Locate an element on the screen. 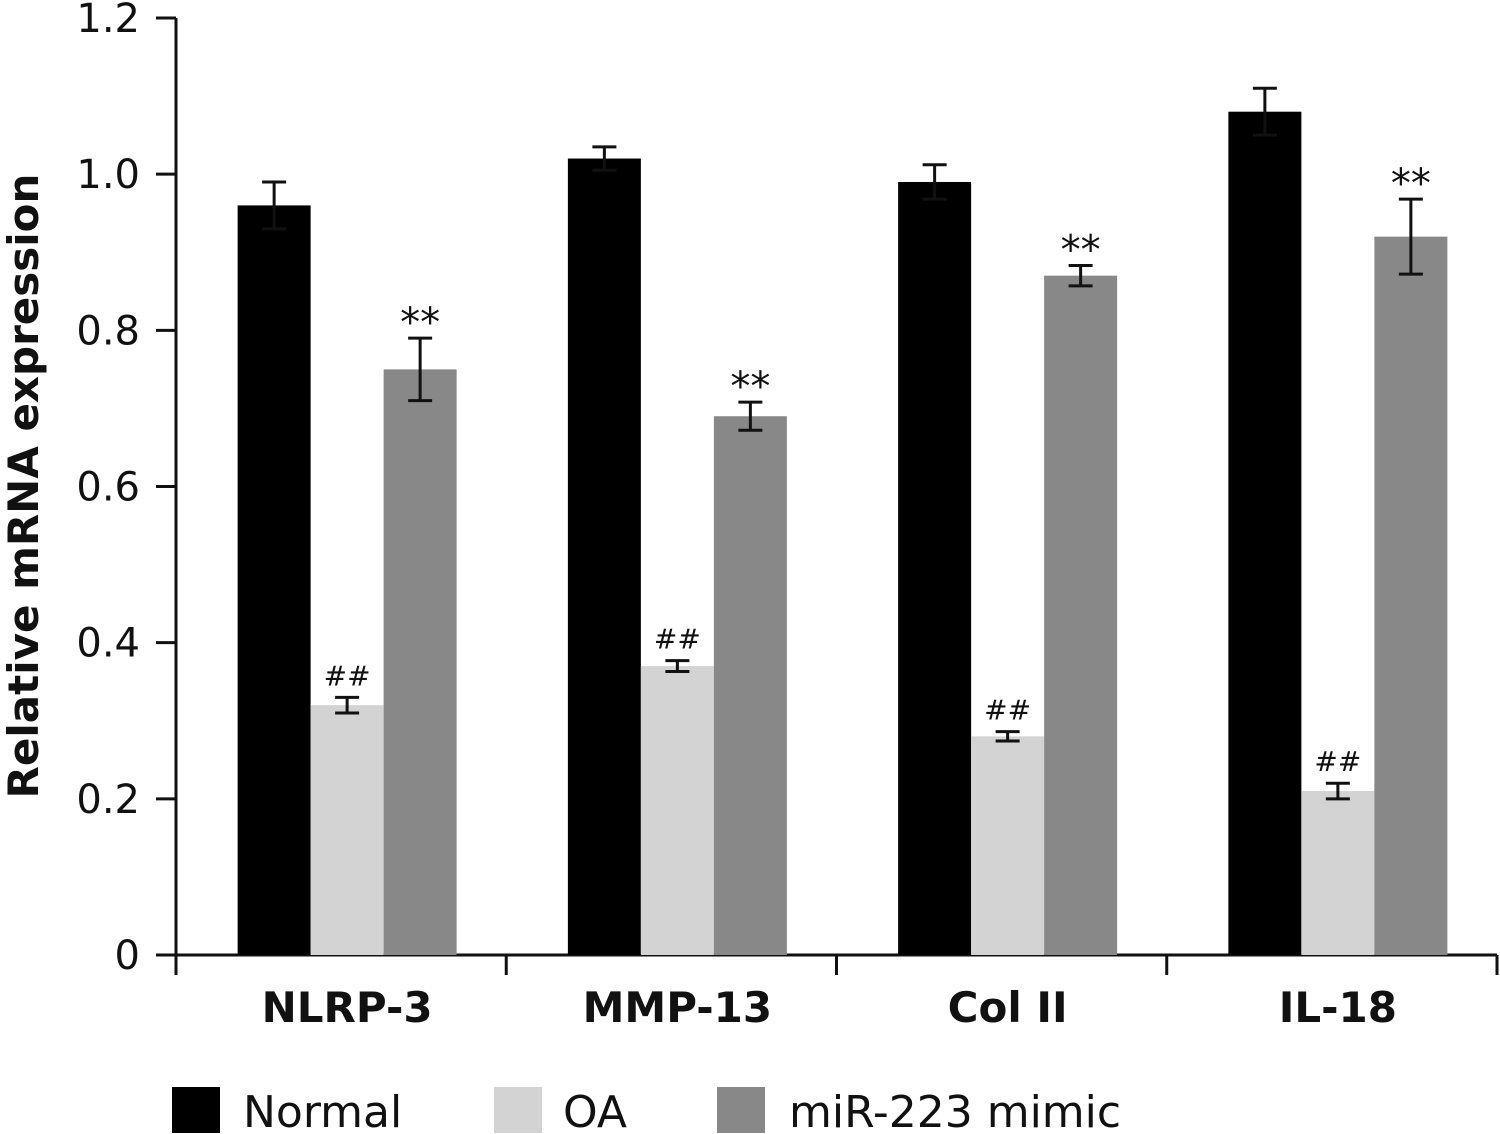 Image resolution: width=1500 pixels, height=1134 pixels. y-tick-label: 0.8 is located at coordinates (108, 331).